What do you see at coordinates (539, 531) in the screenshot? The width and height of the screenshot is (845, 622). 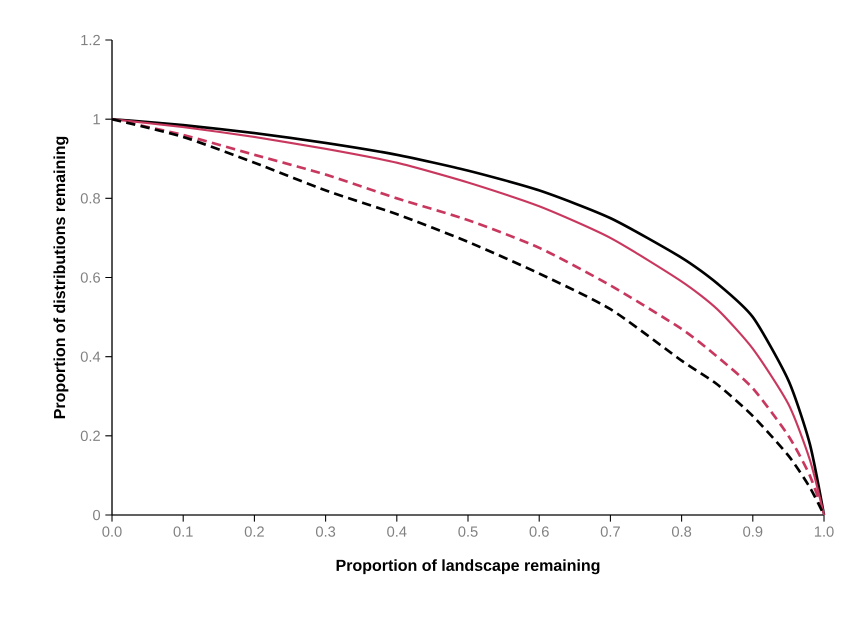 I see `x-tick-label: 0.6` at bounding box center [539, 531].